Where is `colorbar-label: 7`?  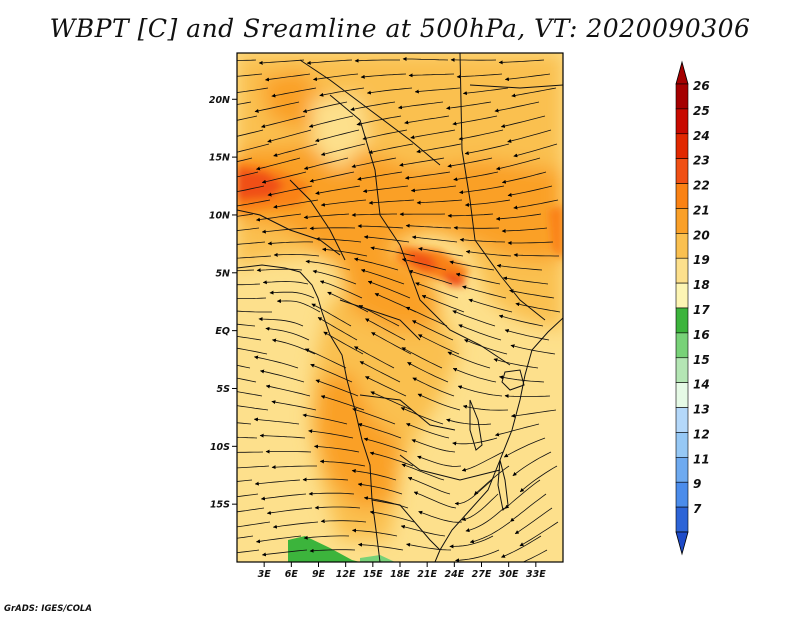 colorbar-label: 7 is located at coordinates (697, 509).